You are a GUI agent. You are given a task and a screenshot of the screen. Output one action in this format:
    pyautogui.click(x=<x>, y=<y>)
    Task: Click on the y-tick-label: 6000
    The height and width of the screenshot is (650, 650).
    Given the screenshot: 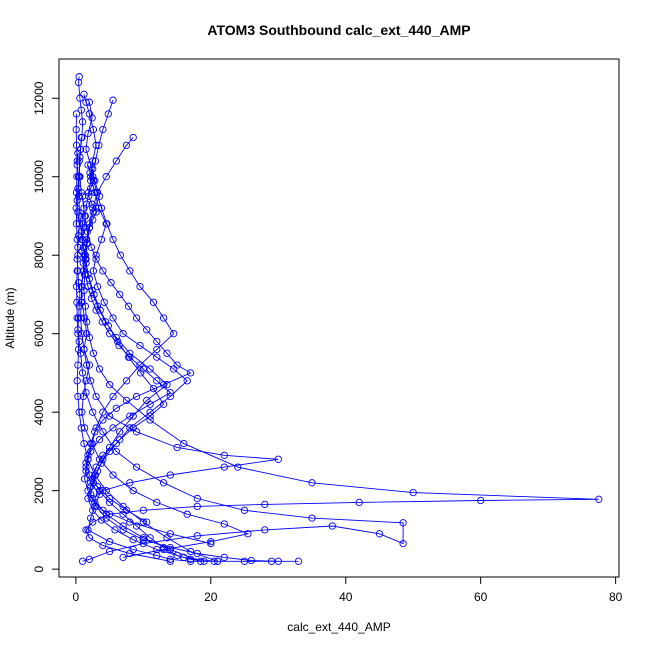 What is the action you would take?
    pyautogui.click(x=39, y=333)
    